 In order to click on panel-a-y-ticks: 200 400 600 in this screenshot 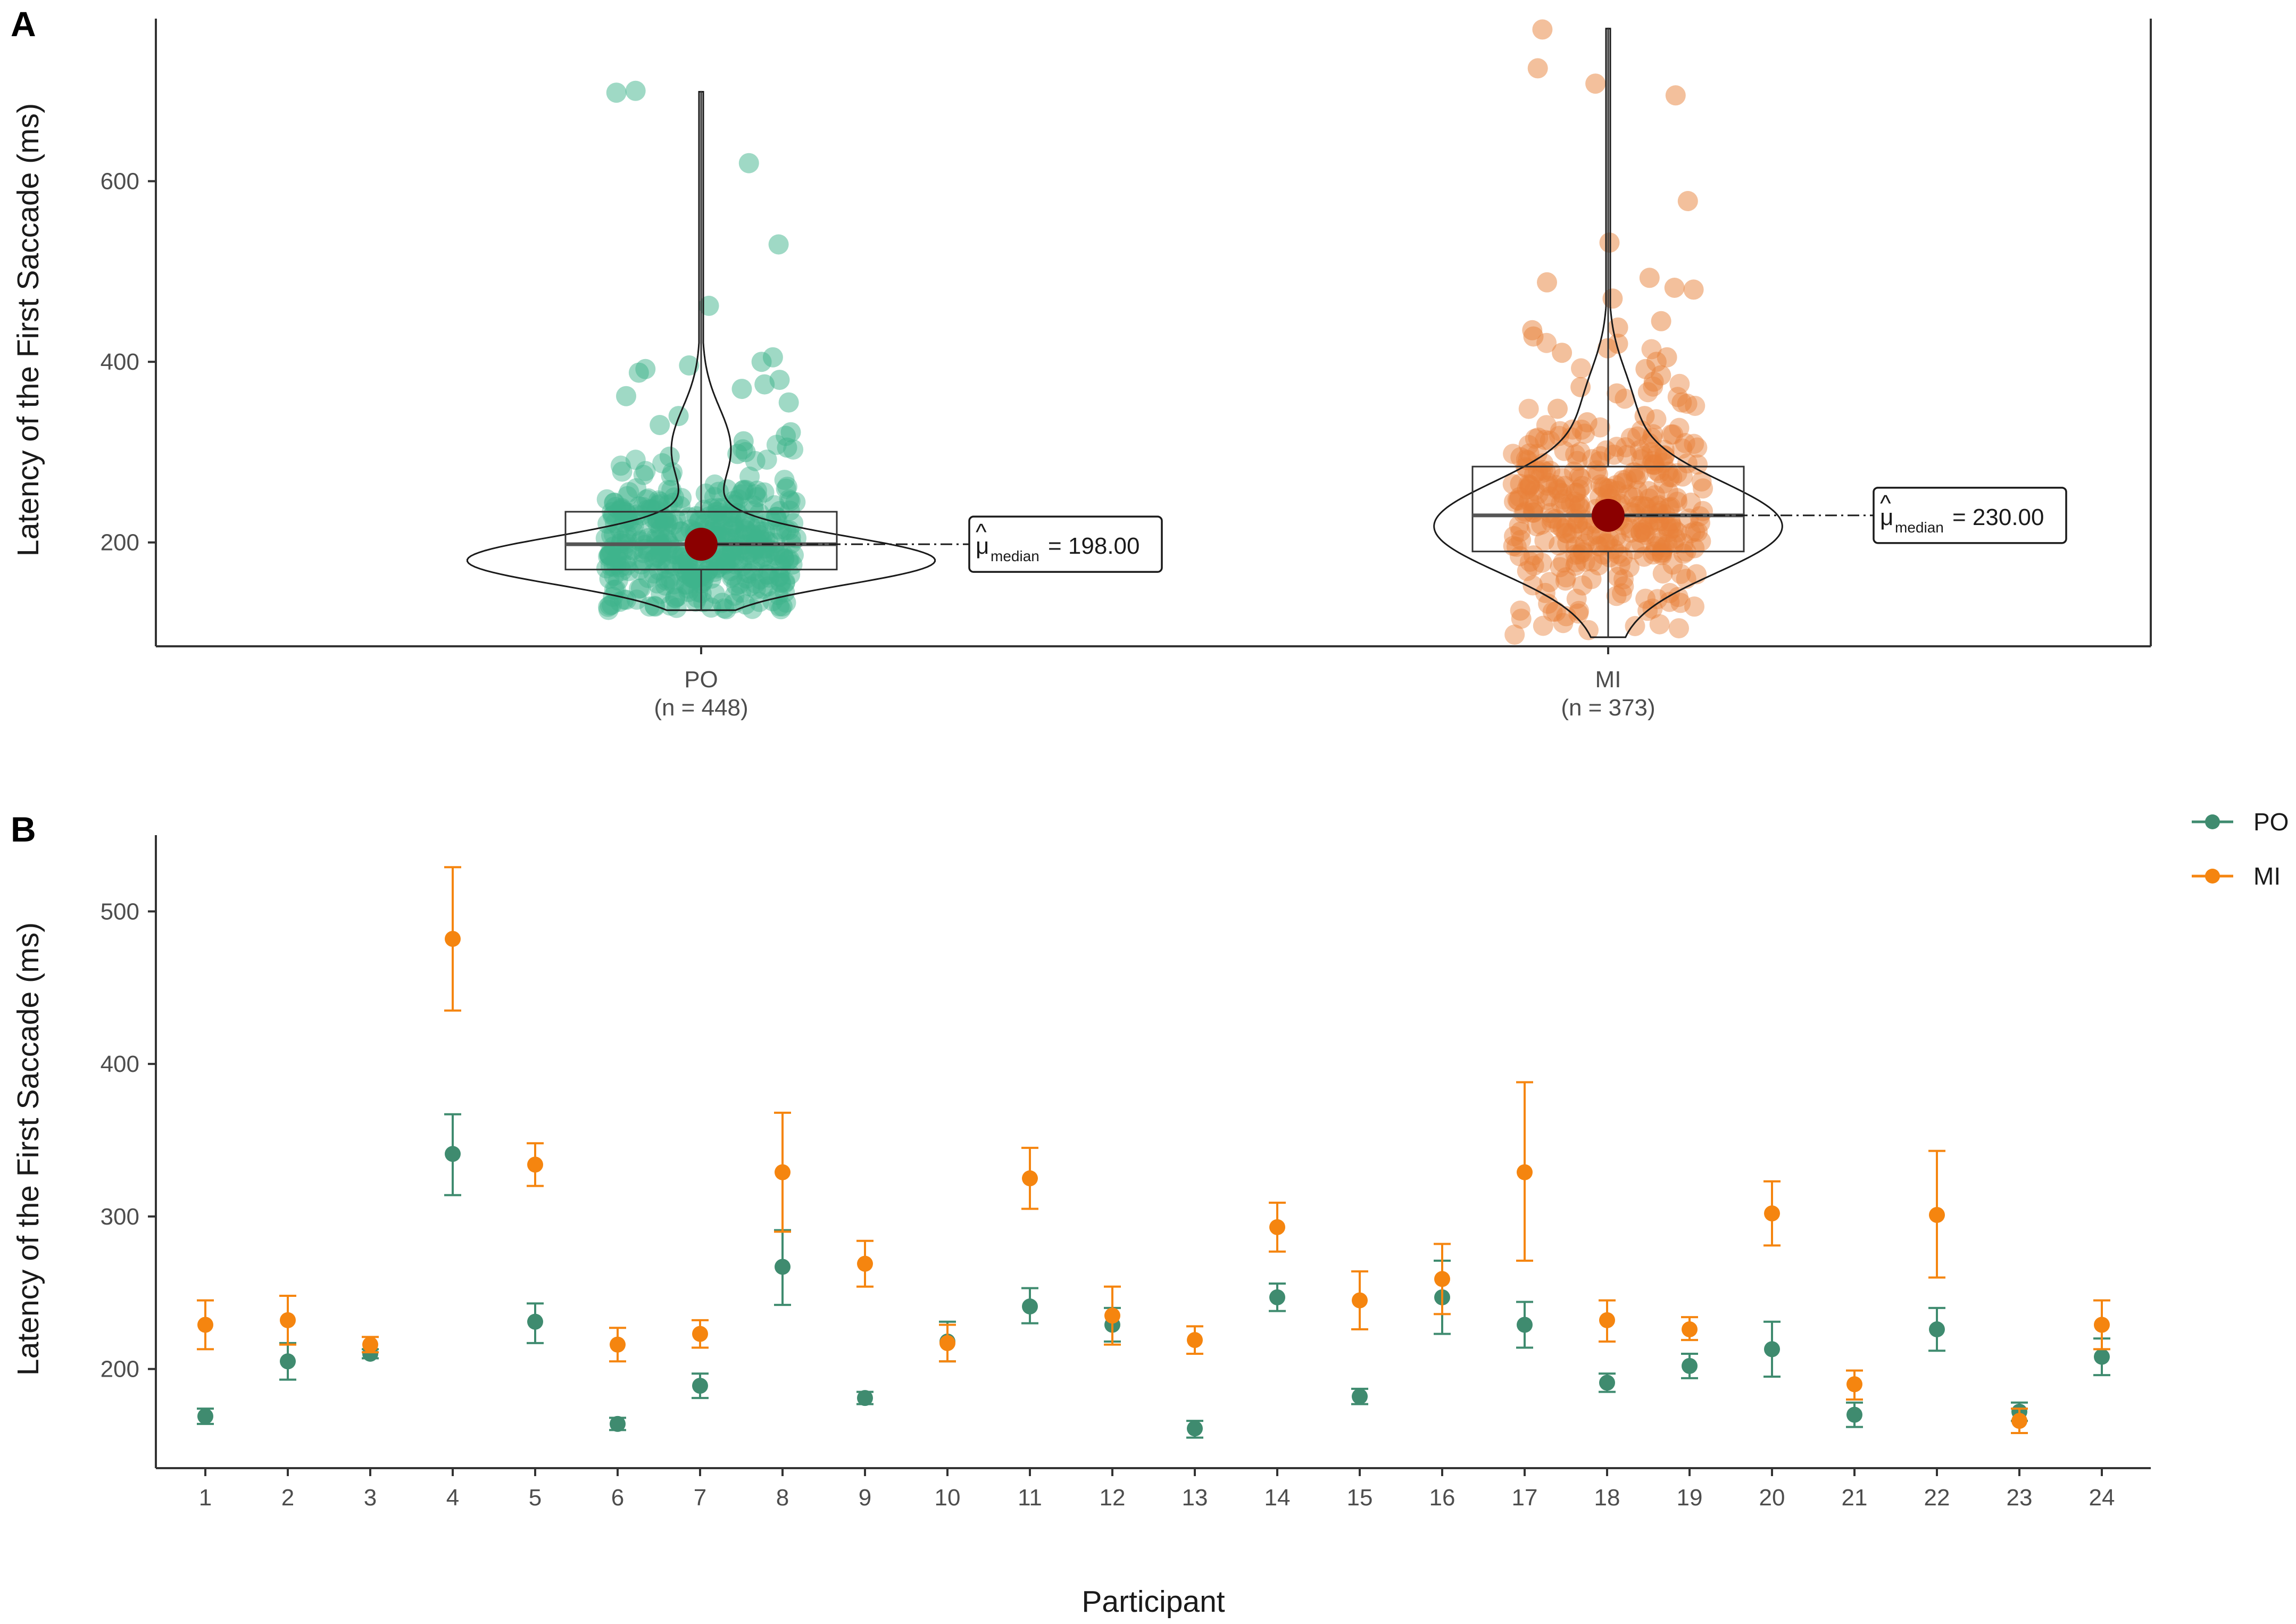, I will do `click(128, 363)`.